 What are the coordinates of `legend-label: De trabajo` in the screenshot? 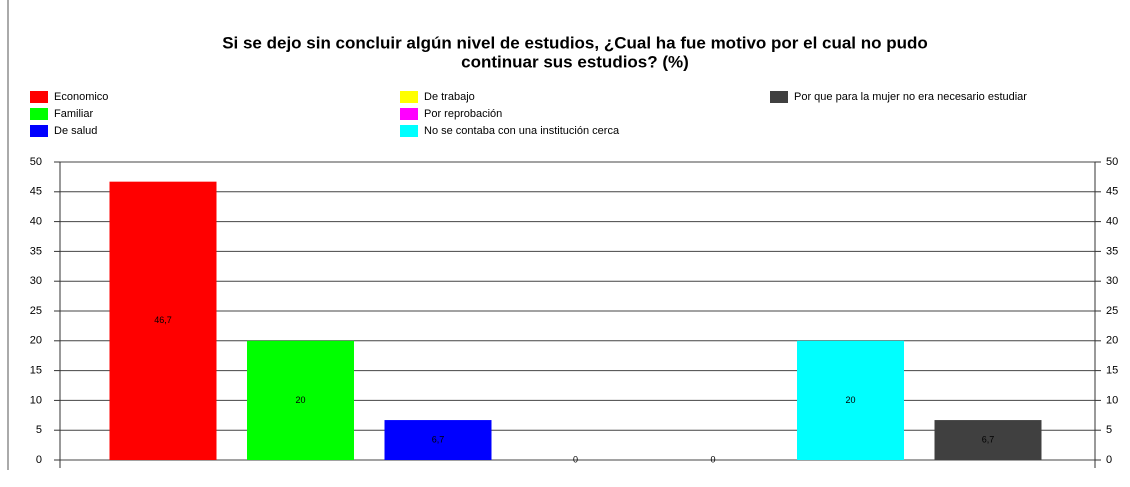 It's located at (449, 97).